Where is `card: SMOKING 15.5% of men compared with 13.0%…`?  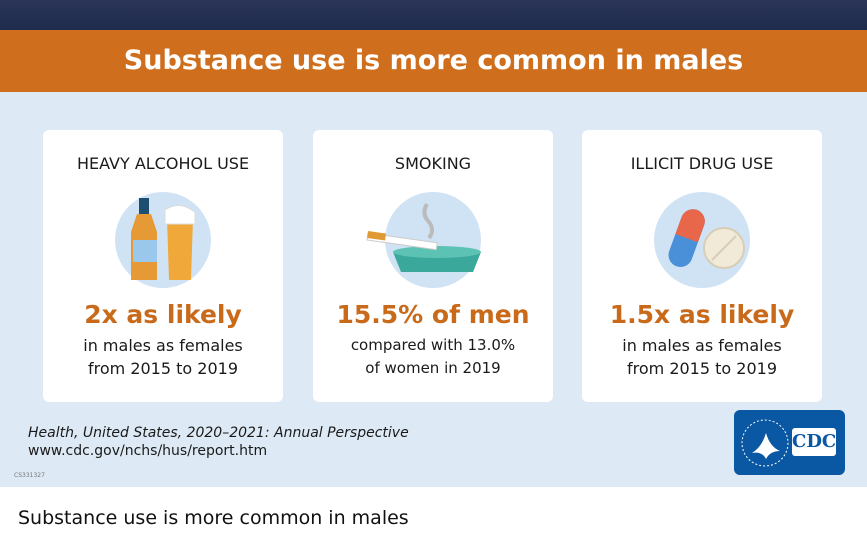
card: SMOKING 15.5% of men compared with 13.0%… is located at coordinates (433, 266).